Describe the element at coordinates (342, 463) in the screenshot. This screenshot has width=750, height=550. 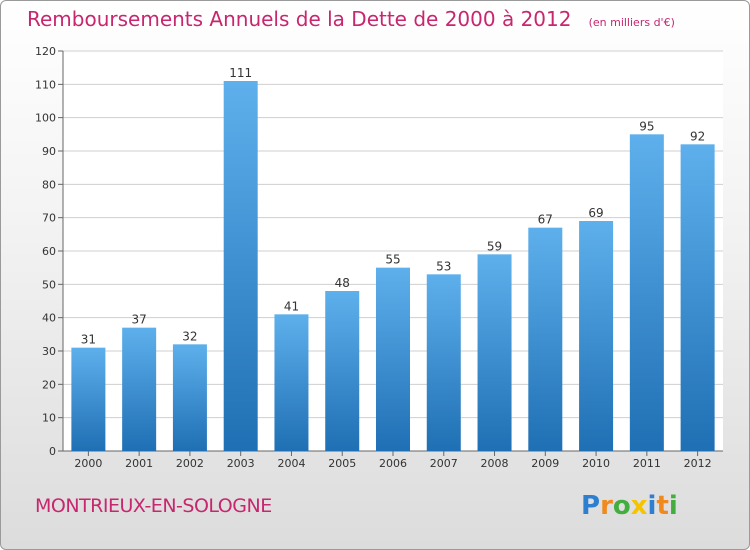
I see `x-tick-label: 2005` at that location.